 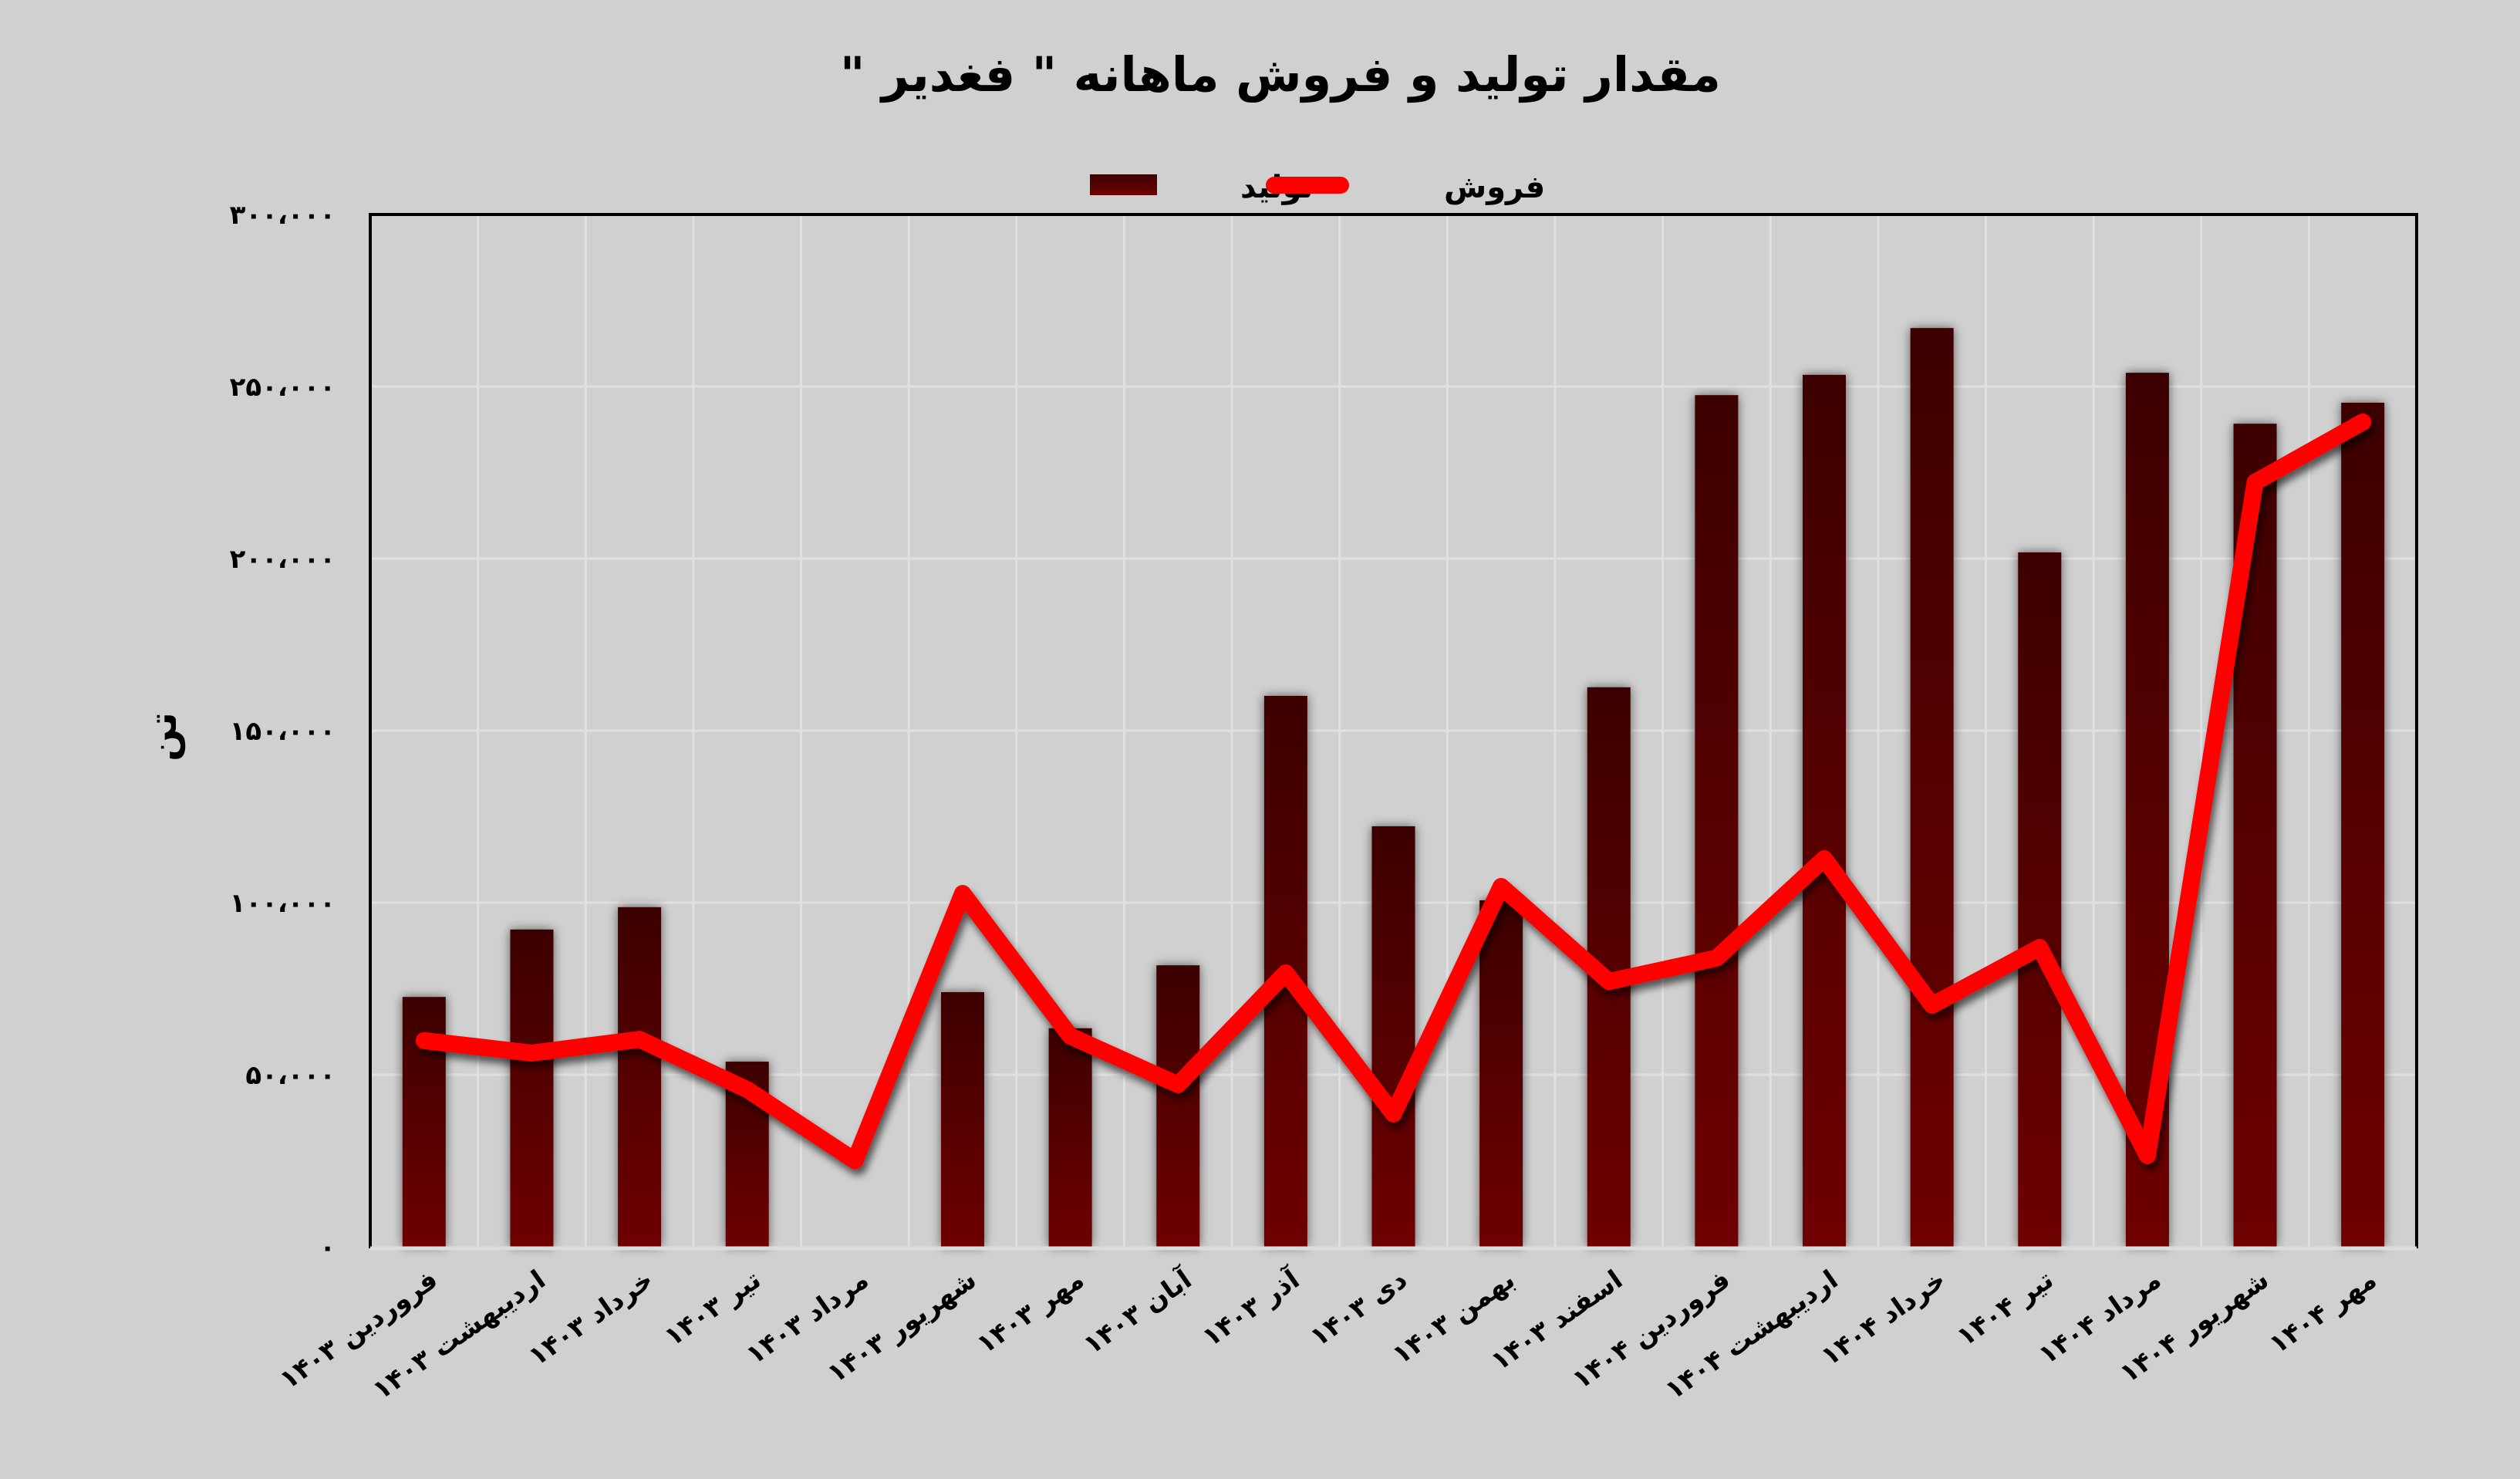 I want to click on y-tick-label: ۲۵۰،۰۰۰, so click(x=283, y=387).